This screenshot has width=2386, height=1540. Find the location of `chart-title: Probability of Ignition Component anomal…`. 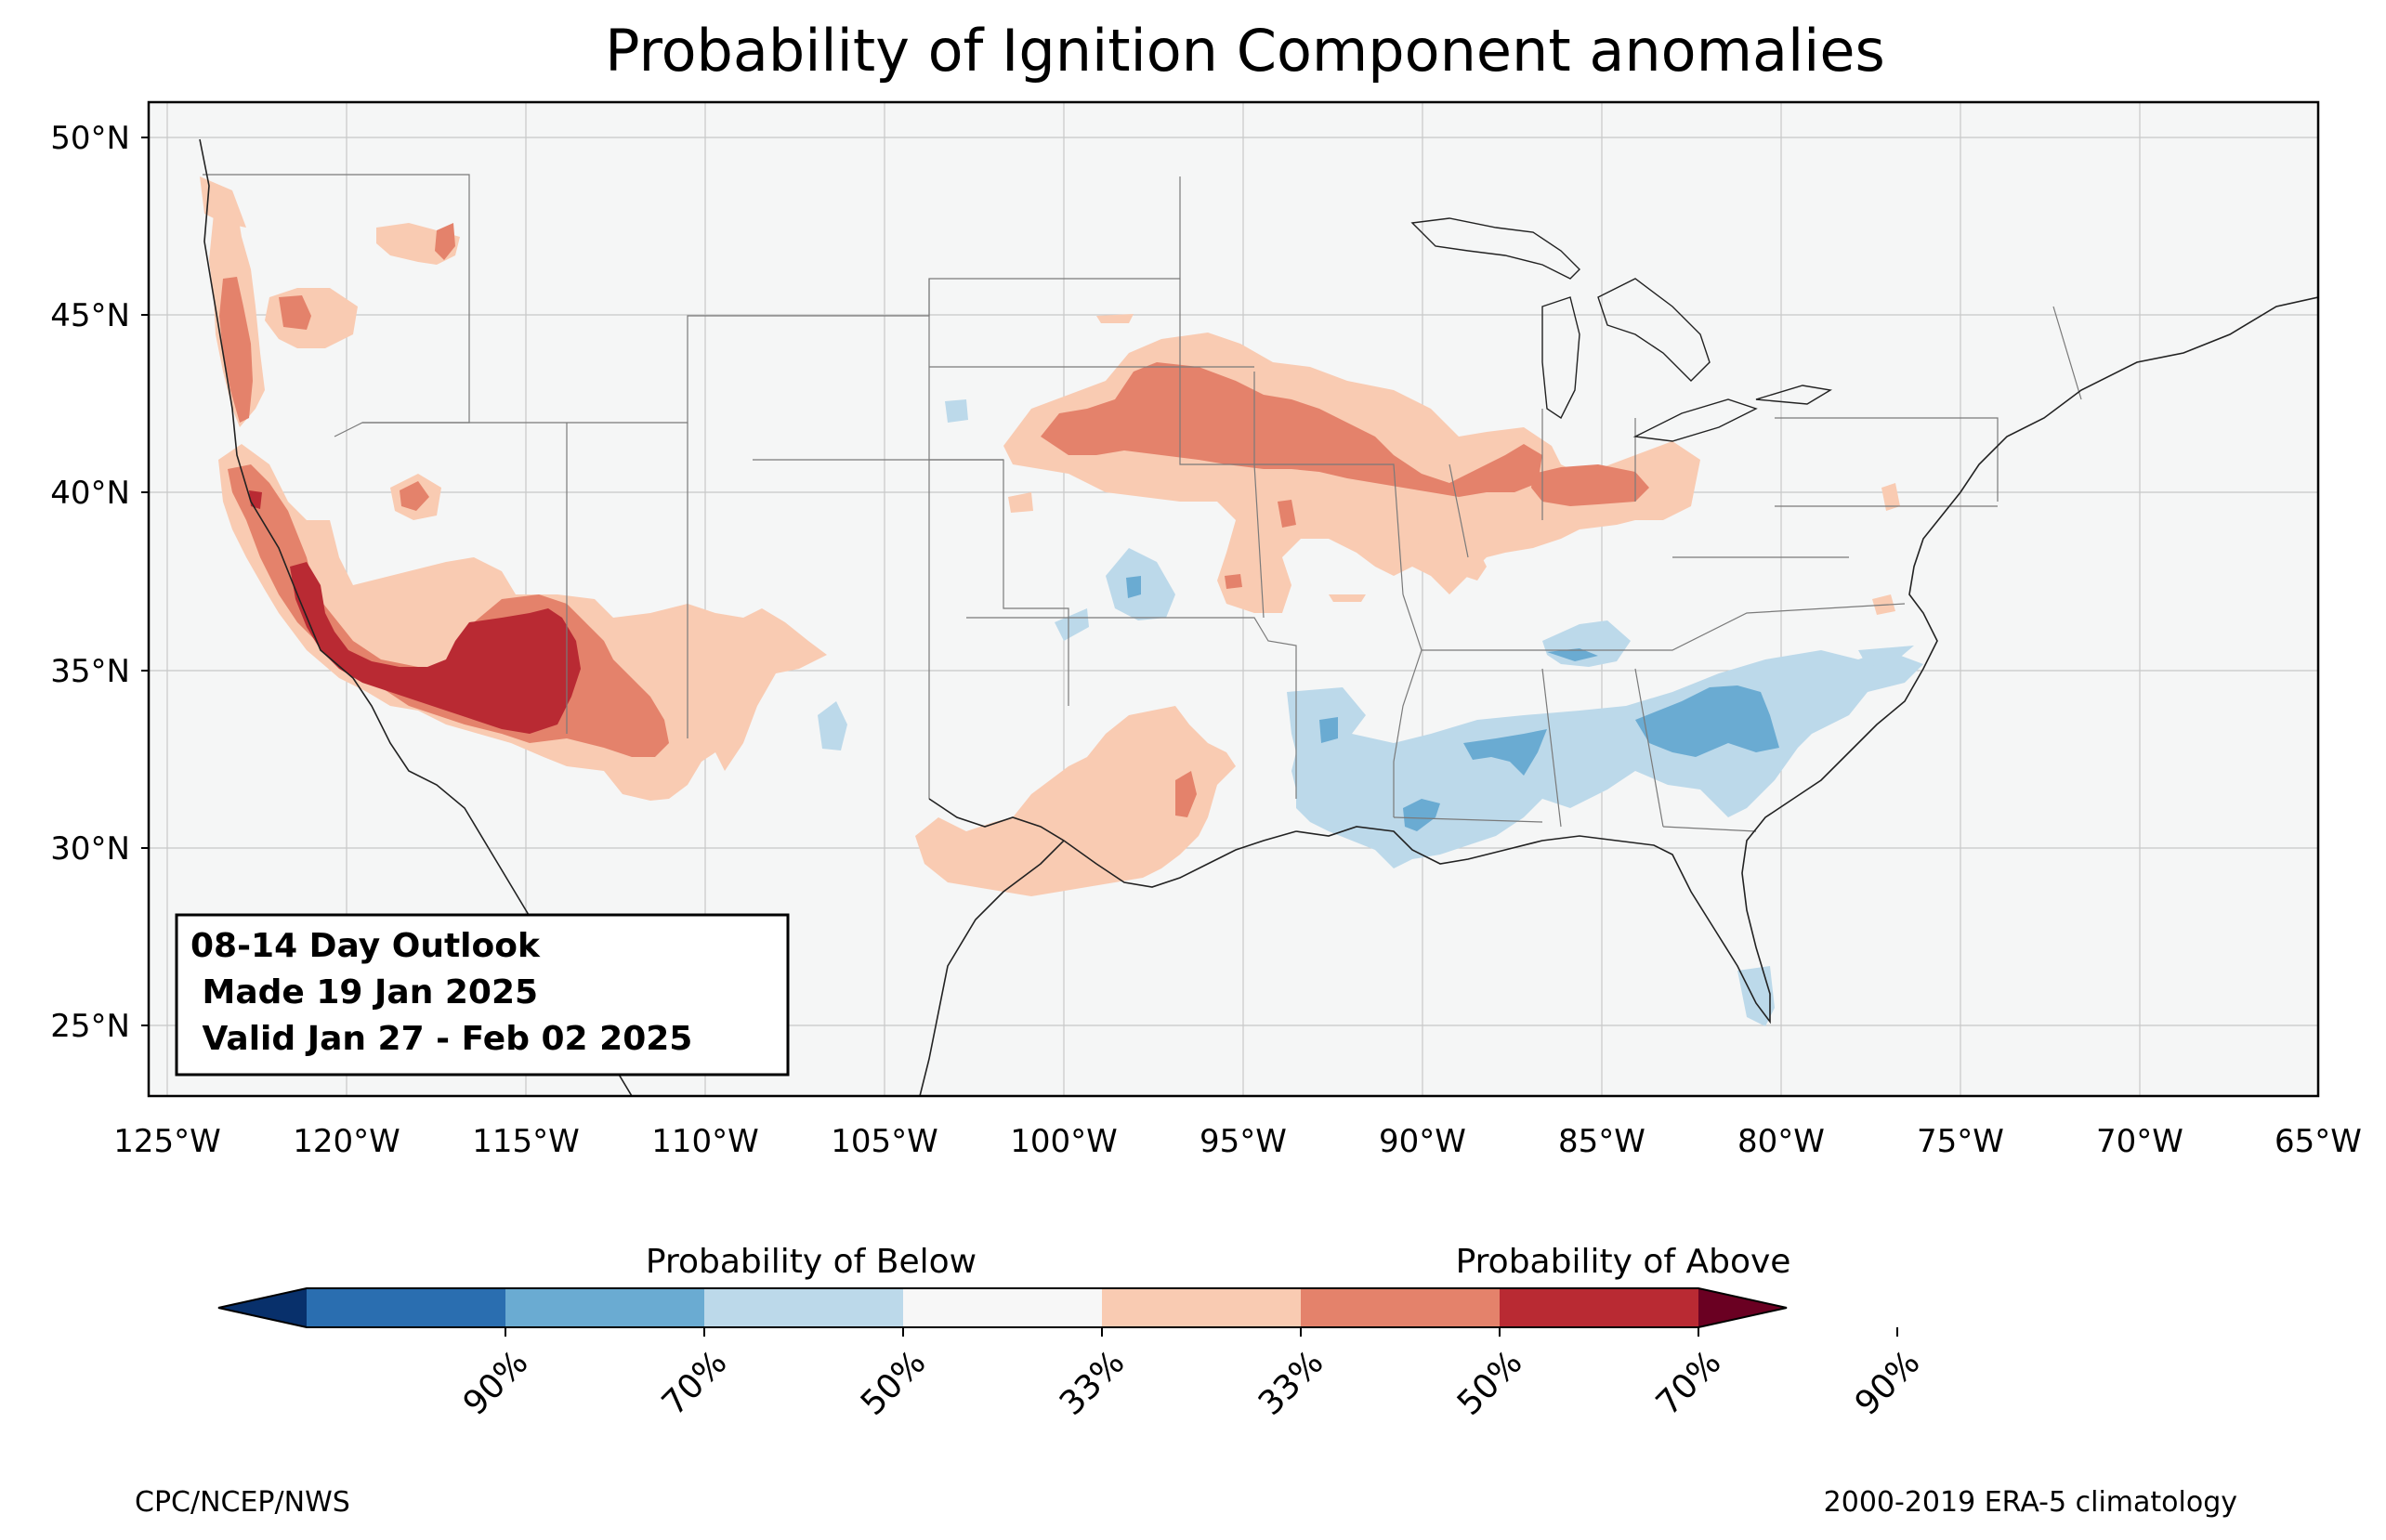

chart-title: Probability of Ignition Component anomal… is located at coordinates (1245, 51).